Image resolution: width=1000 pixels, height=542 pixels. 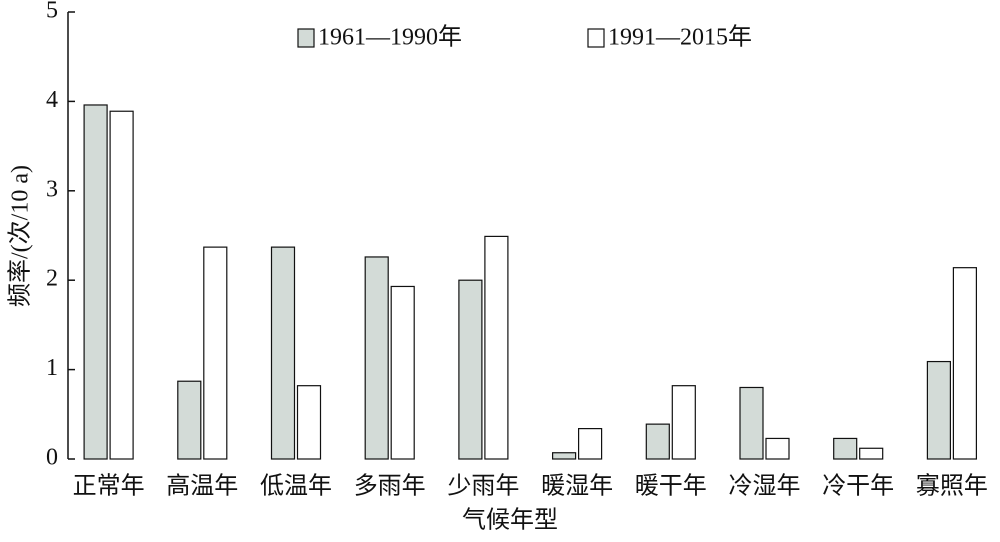 I want to click on y-tick-label: 2, so click(x=52, y=279).